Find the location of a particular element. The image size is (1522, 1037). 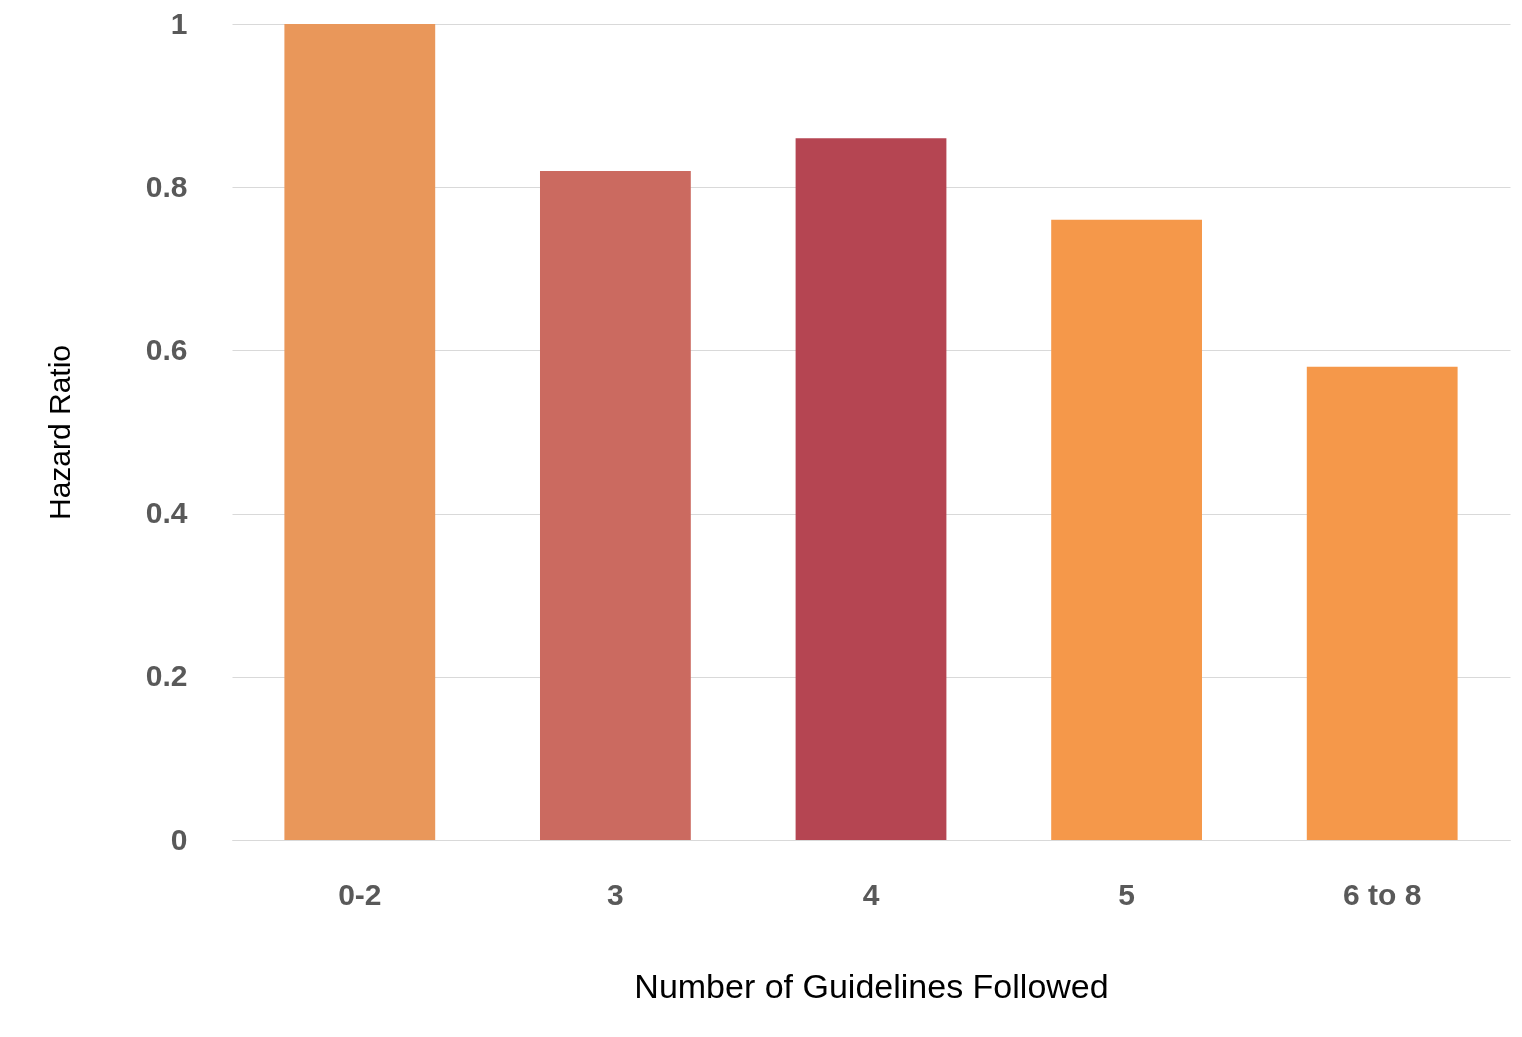

y-tick-label: 0.4 is located at coordinates (166, 513).